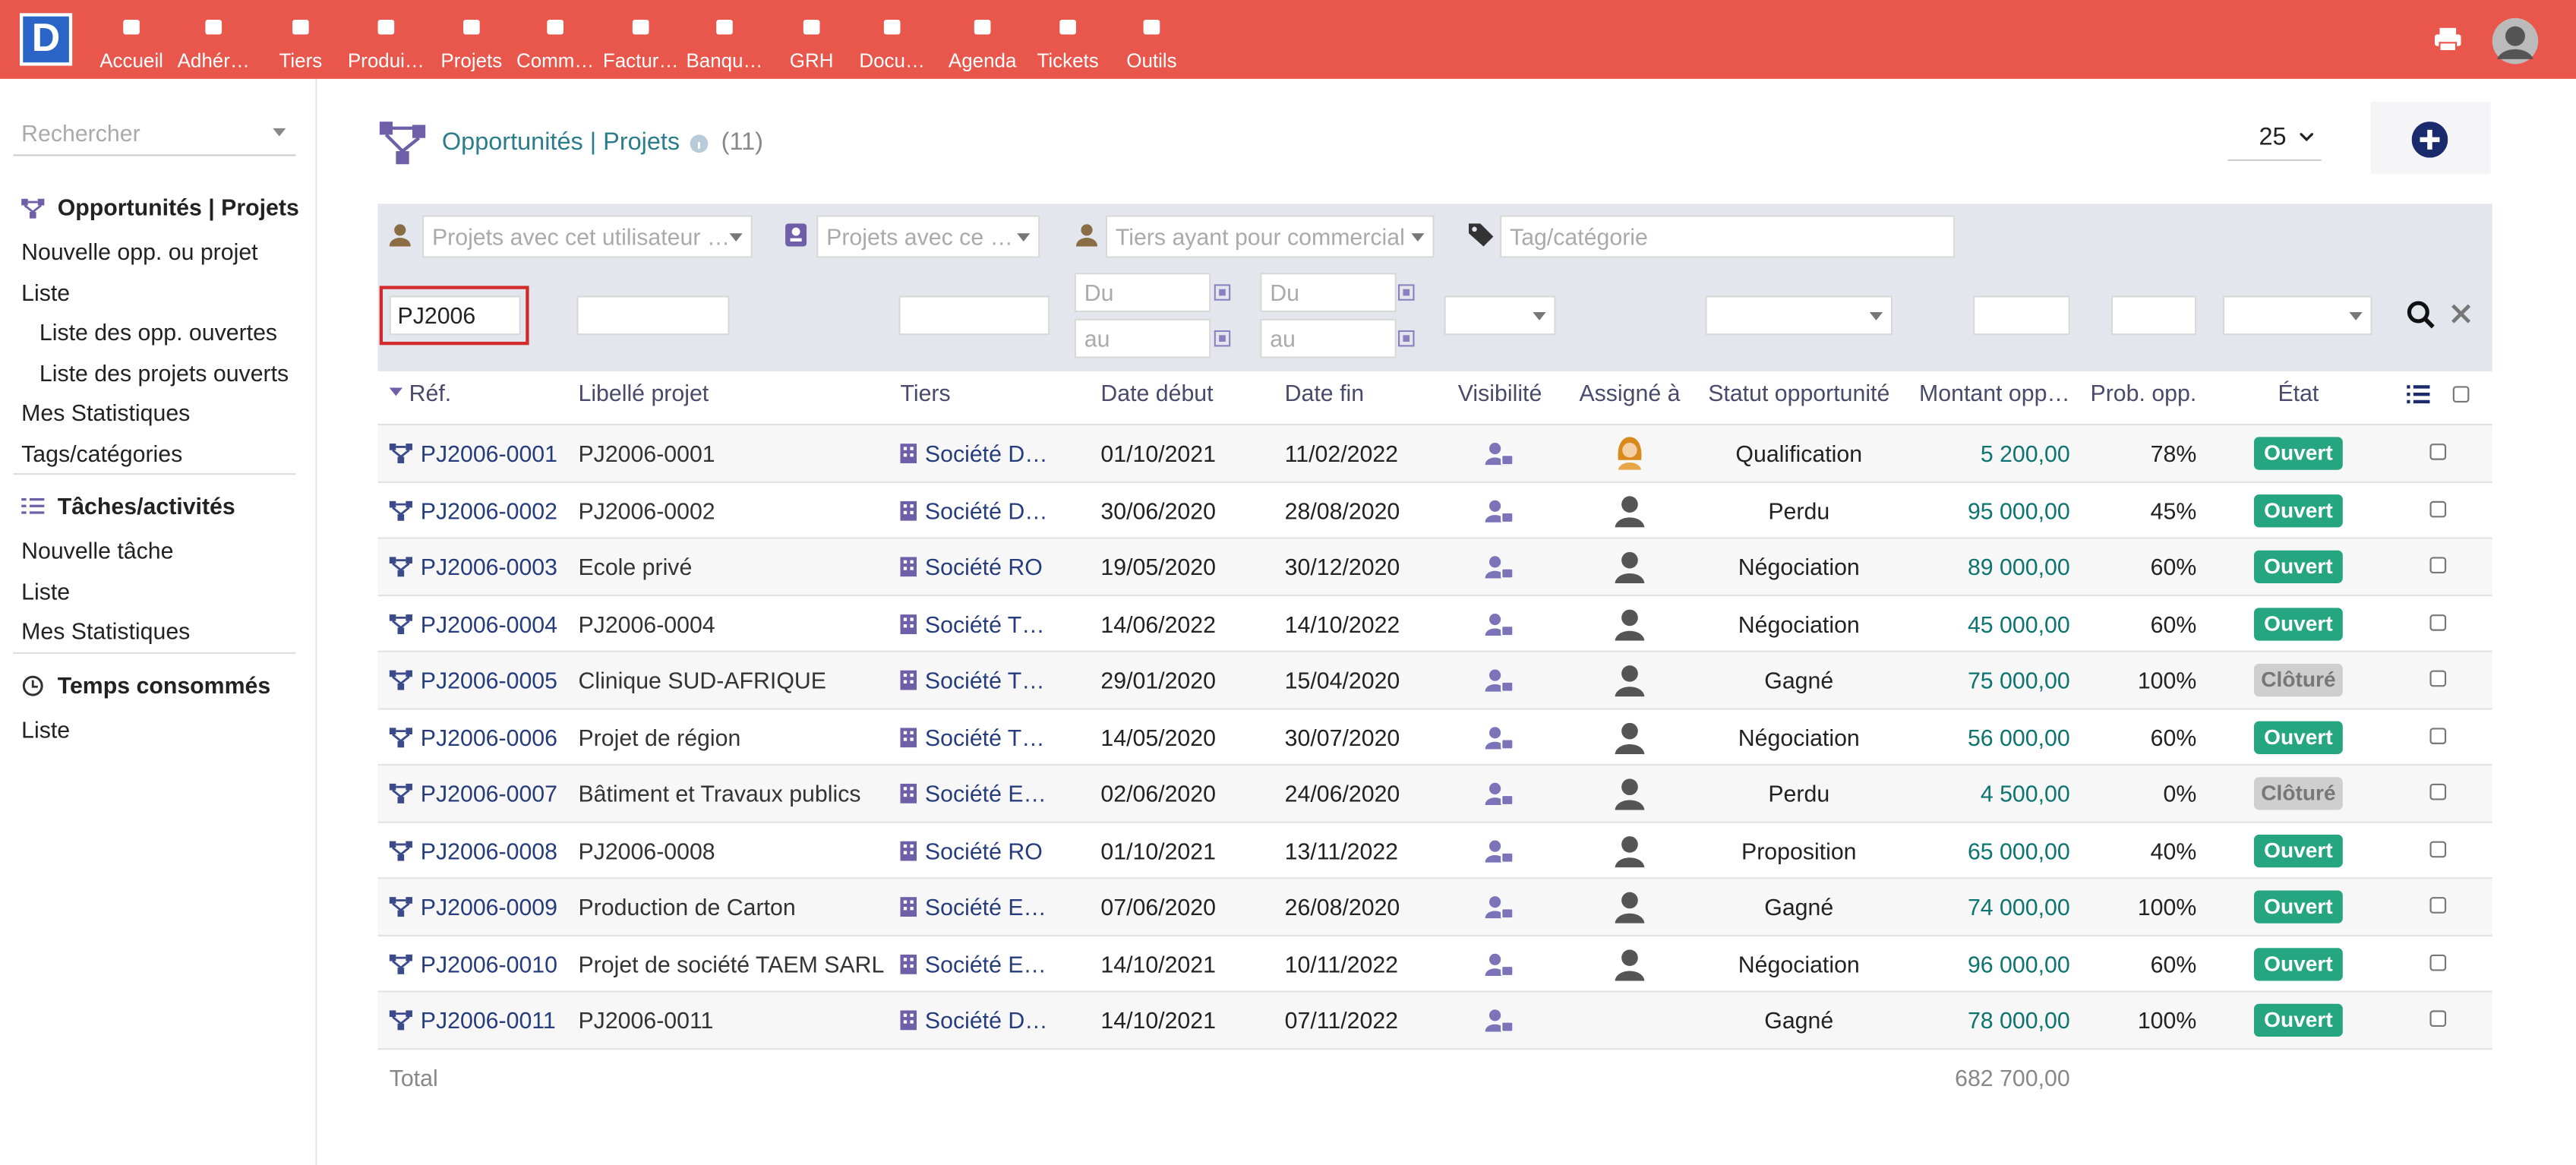 This screenshot has width=2576, height=1165. What do you see at coordinates (178, 207) in the screenshot?
I see `section-title: Opportunités | Projets` at bounding box center [178, 207].